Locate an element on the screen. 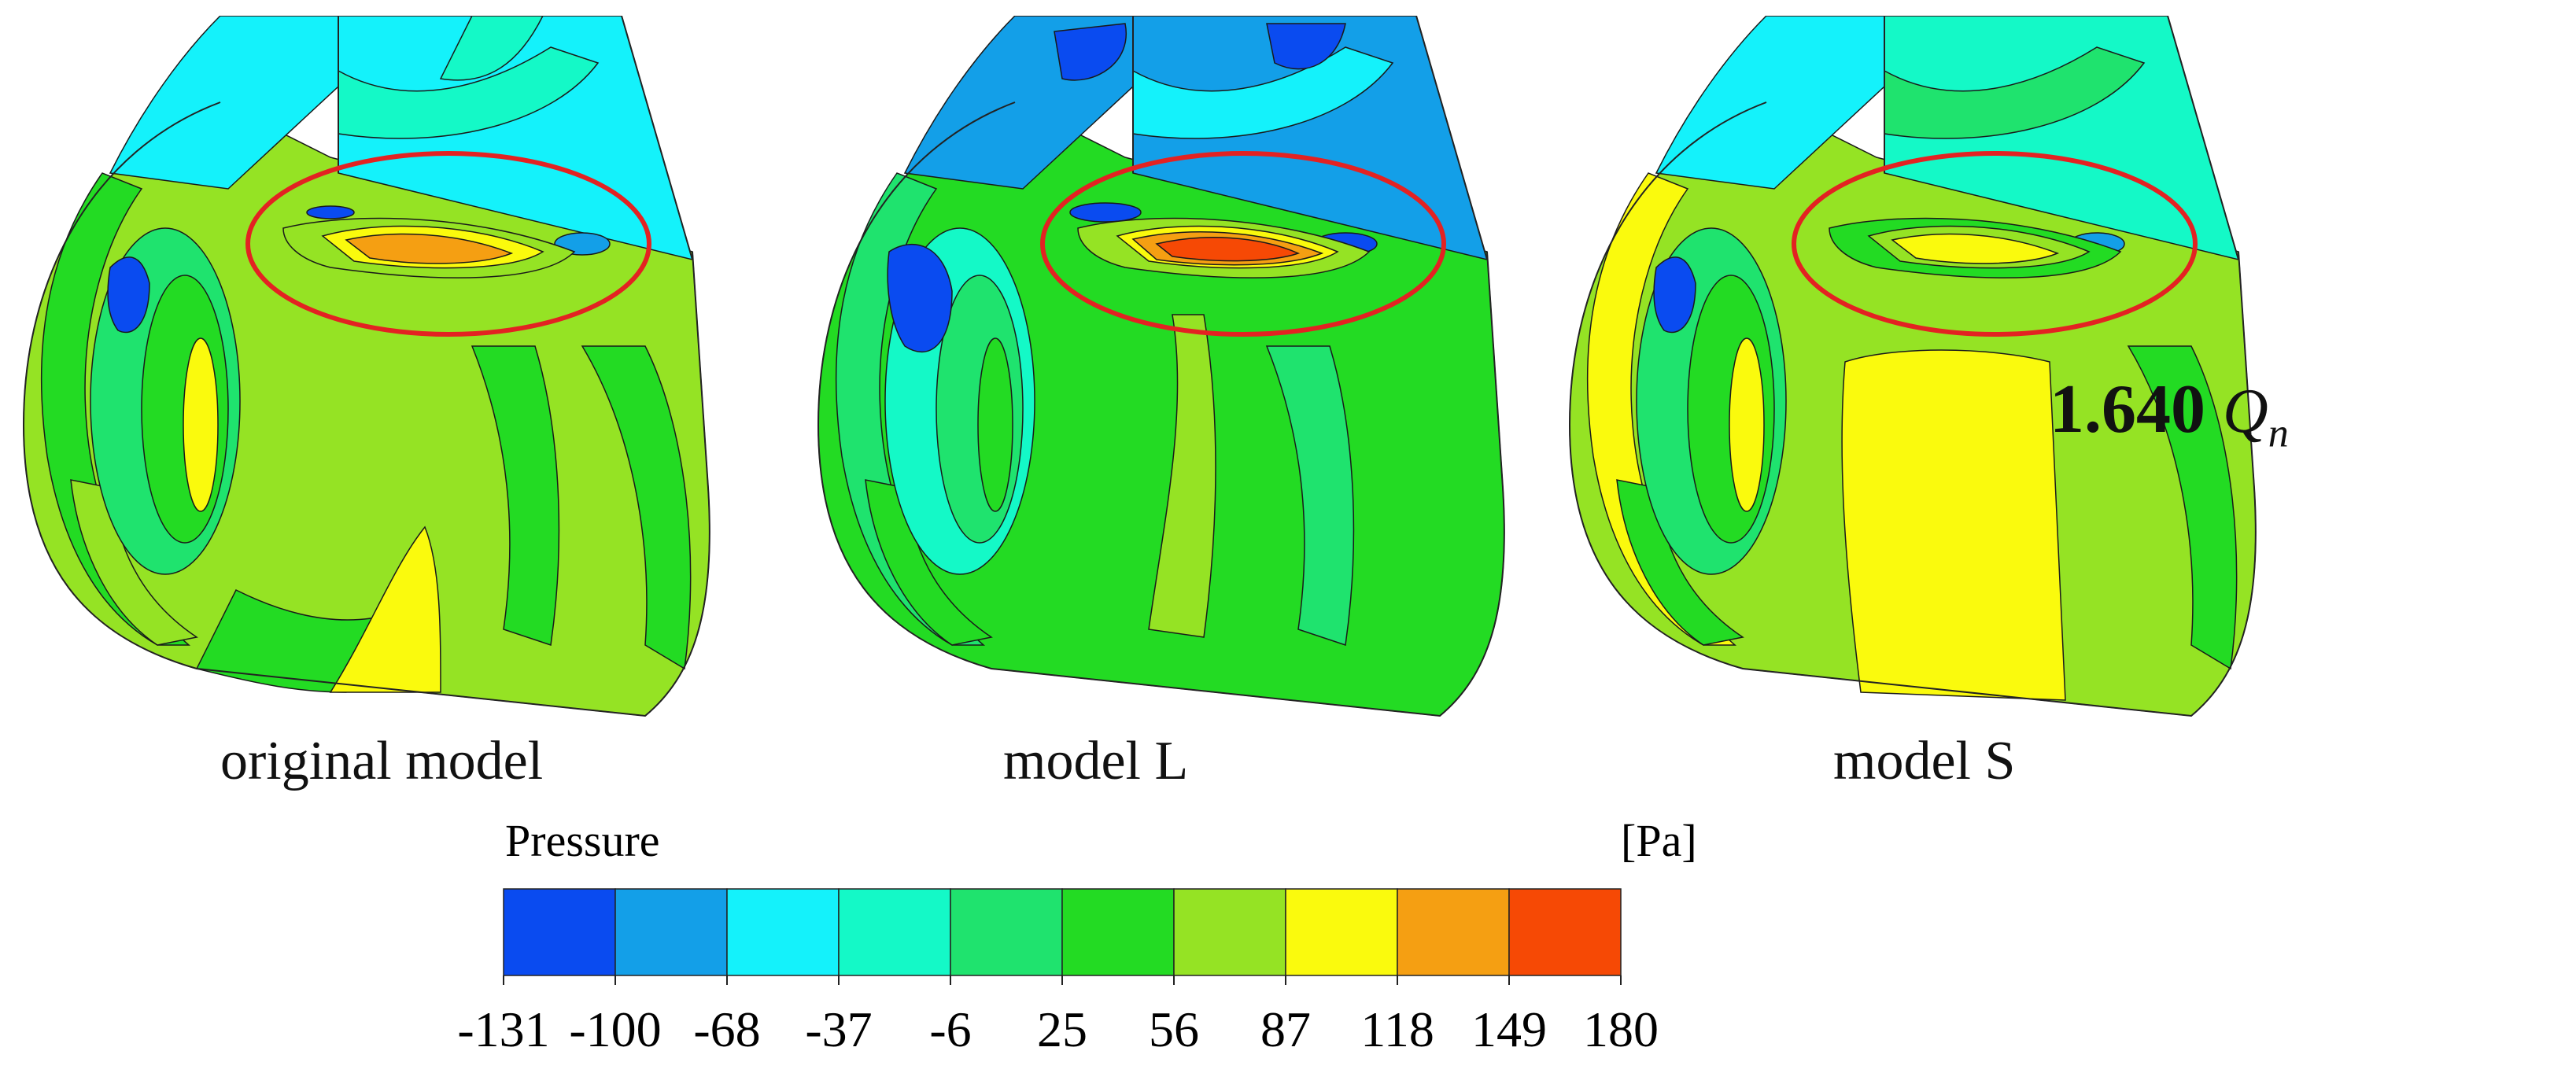 The width and height of the screenshot is (2576, 1073). flow-rate-label: 1.640 Qn is located at coordinates (2169, 414).